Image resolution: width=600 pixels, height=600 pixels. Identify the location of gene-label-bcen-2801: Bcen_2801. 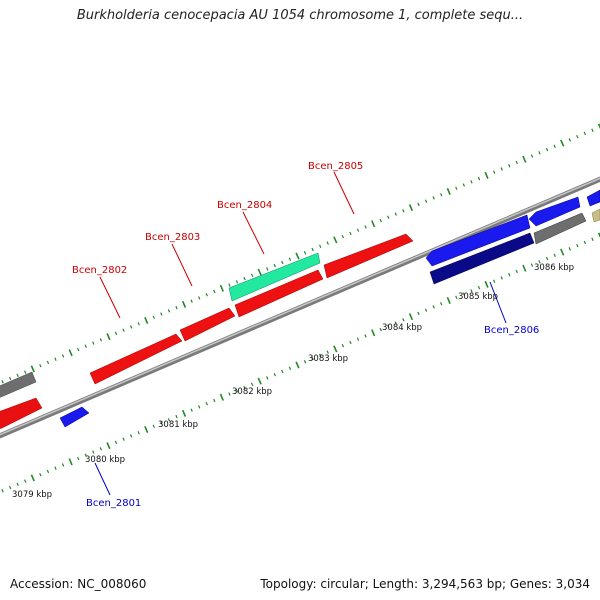
(113, 503).